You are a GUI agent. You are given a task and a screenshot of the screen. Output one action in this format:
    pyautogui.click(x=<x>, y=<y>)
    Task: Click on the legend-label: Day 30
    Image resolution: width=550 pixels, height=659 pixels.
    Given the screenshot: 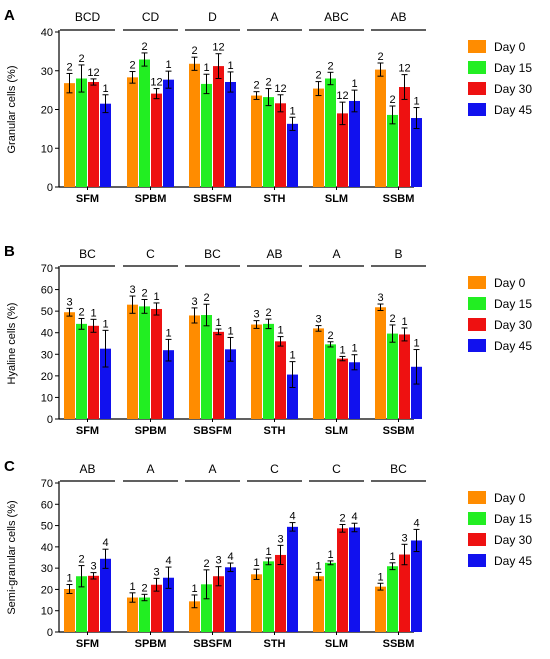 What is the action you would take?
    pyautogui.click(x=513, y=325)
    